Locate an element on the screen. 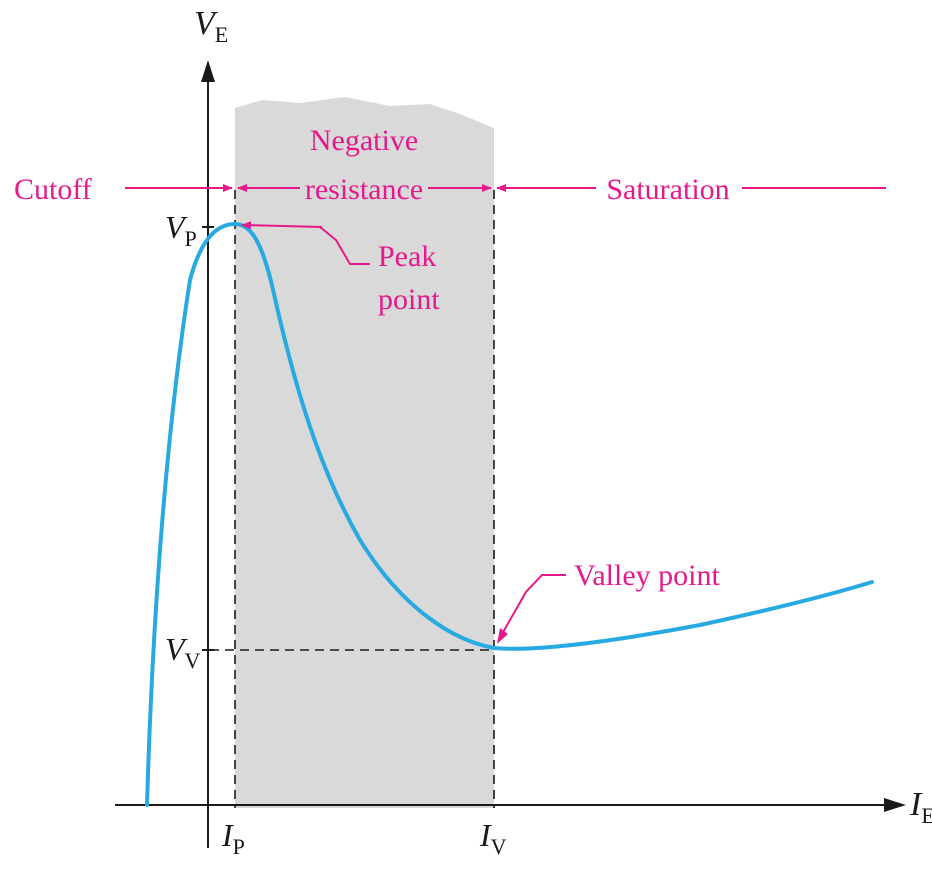 The height and width of the screenshot is (872, 932). valley-point-leader is located at coordinates (533, 604).